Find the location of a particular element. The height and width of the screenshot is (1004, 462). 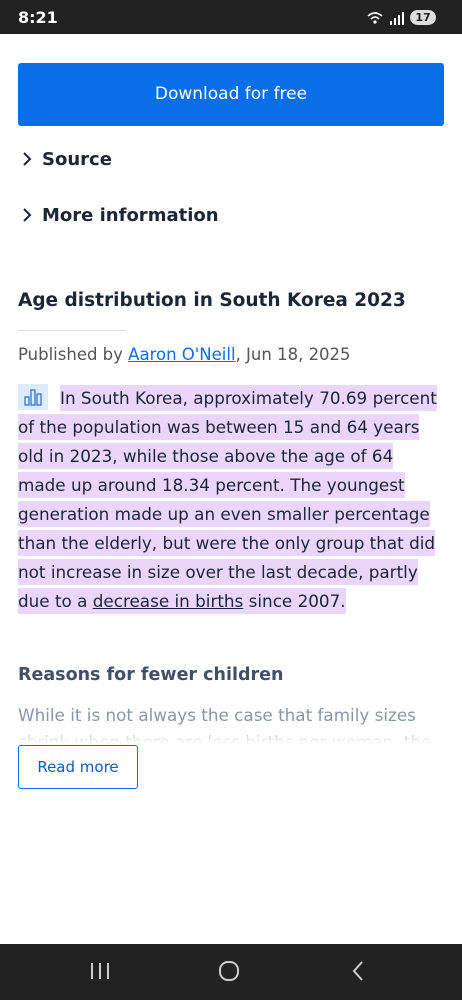

more-info-expander: More information is located at coordinates (120, 215).